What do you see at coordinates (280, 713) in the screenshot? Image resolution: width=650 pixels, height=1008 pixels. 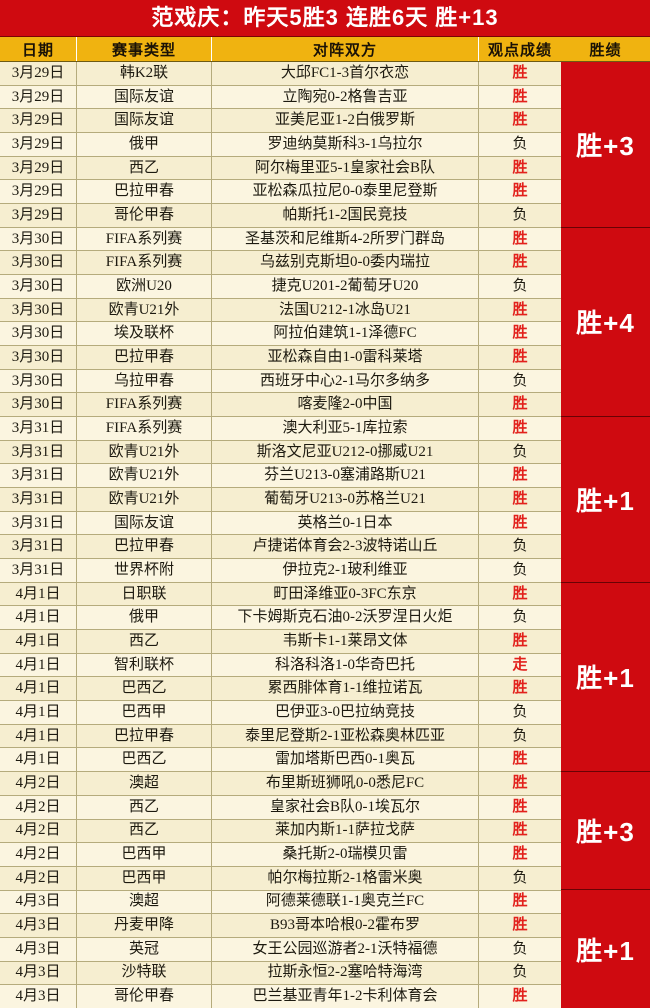 I see `table-row: 4月1日 巴西甲 巴伊亚3-0巴拉纳竞技 负` at bounding box center [280, 713].